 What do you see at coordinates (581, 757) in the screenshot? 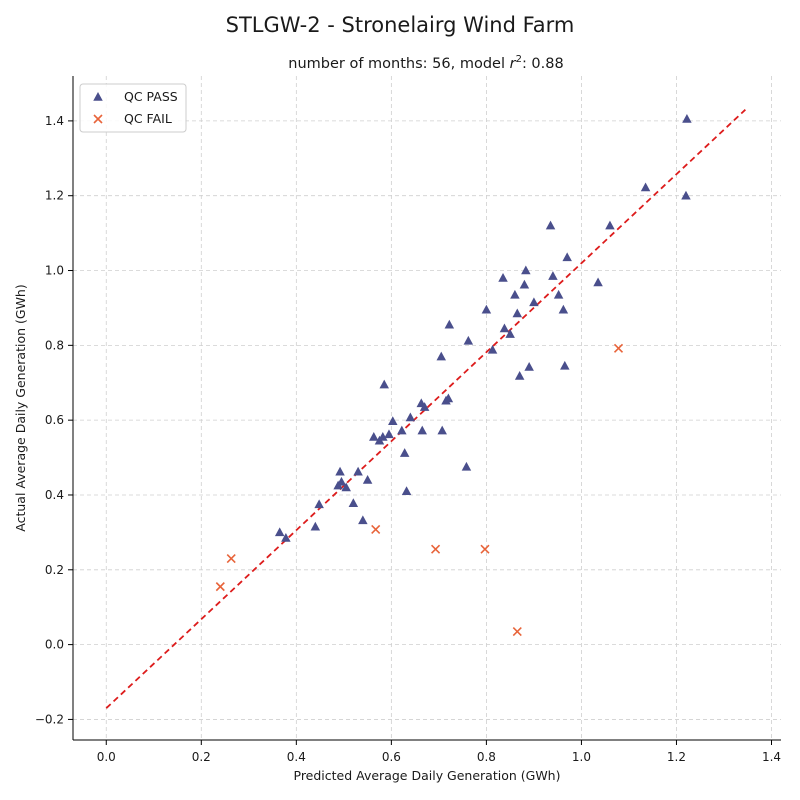
I see `x-tick-label: 1.0` at bounding box center [581, 757].